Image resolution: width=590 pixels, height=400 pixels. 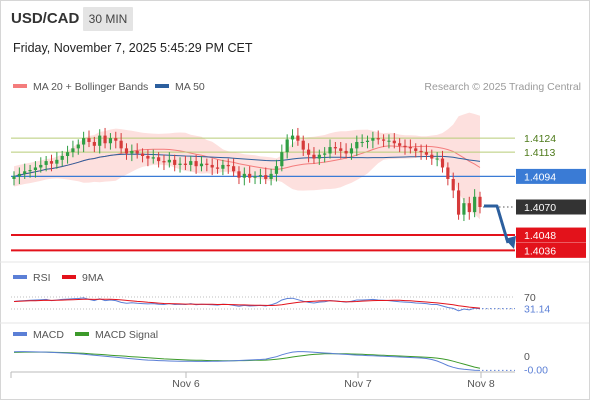 I want to click on last-price-tag, so click(x=551, y=207).